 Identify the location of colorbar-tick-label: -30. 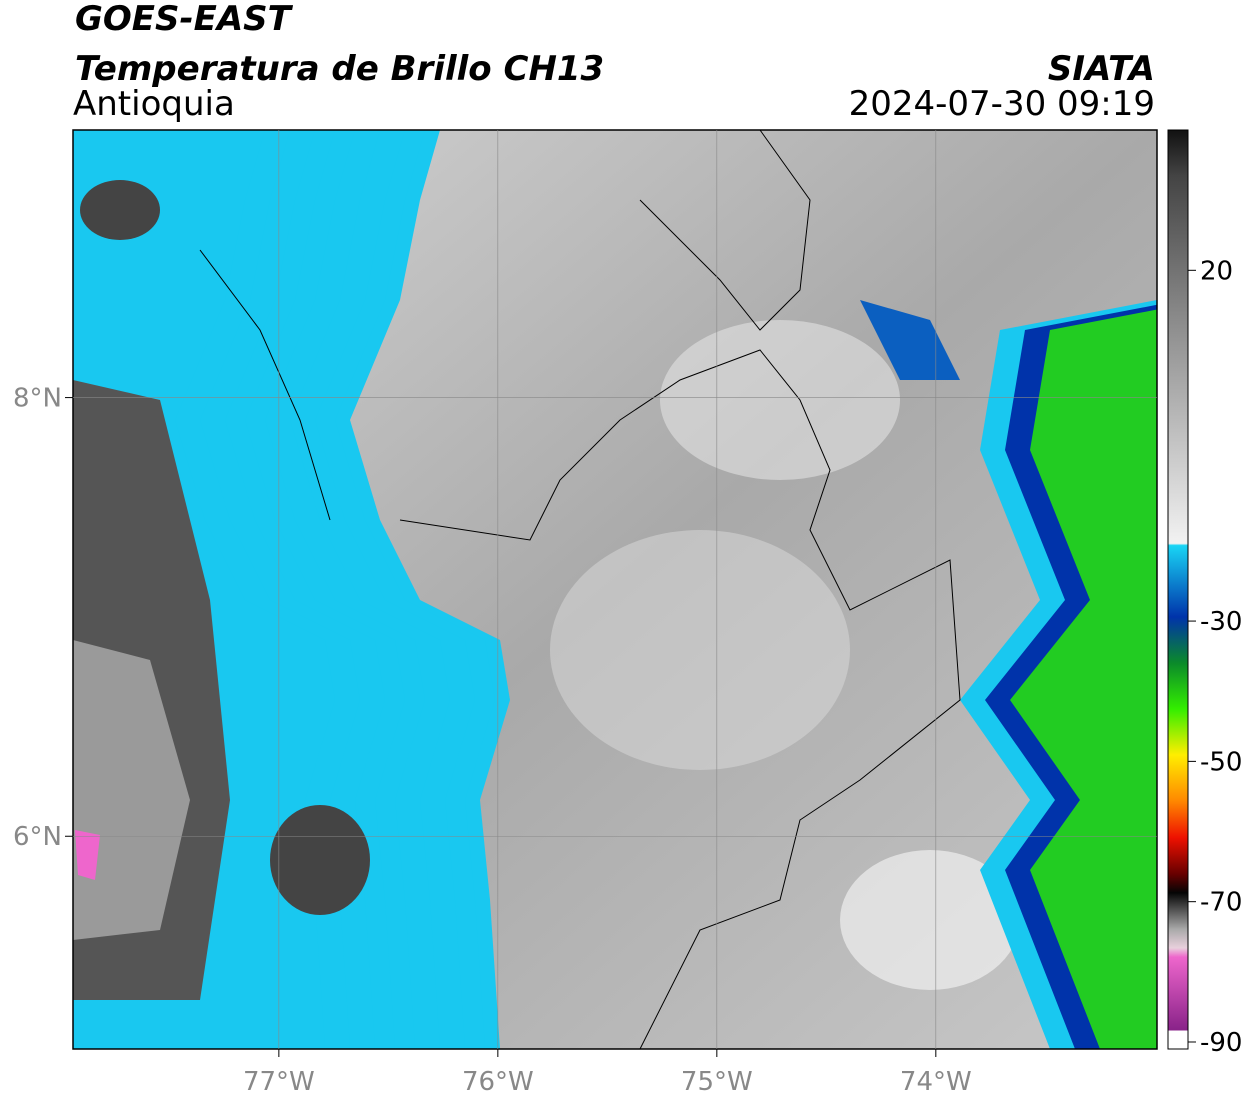
(1221, 622).